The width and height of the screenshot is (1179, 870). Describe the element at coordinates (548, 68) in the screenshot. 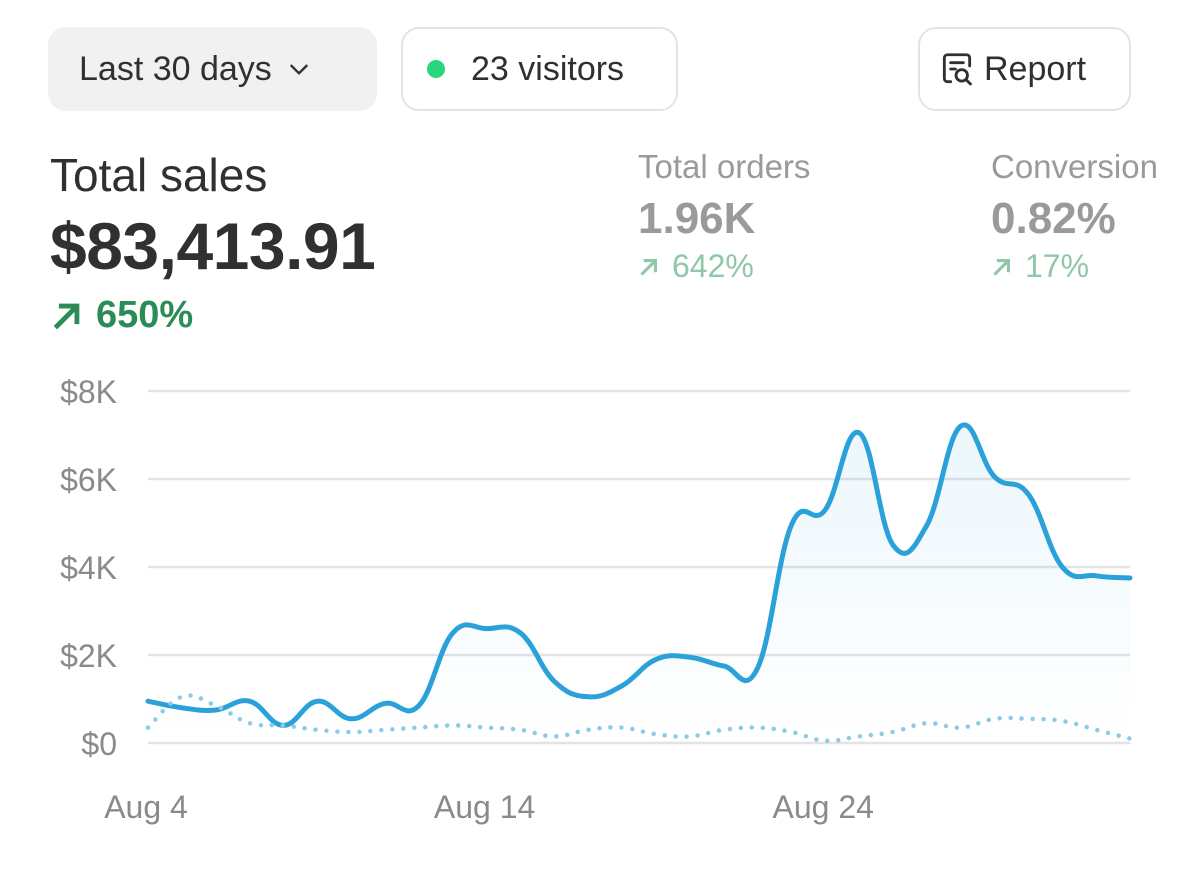

I see `visitors-label: 23 visitors` at that location.